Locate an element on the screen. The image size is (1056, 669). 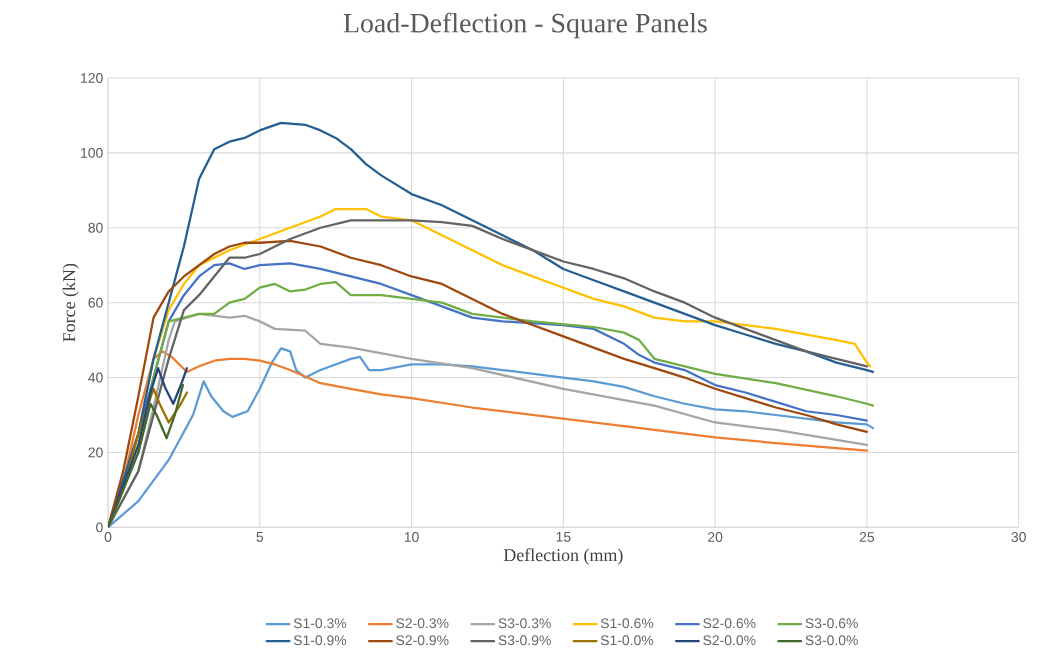
y-tick-label: 80 is located at coordinates (95, 227).